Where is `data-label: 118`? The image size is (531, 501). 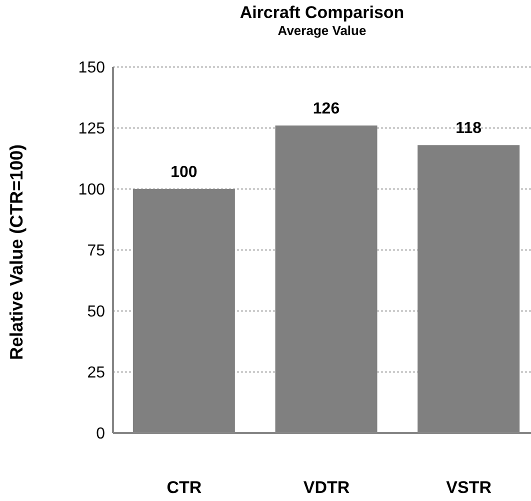 data-label: 118 is located at coordinates (469, 129).